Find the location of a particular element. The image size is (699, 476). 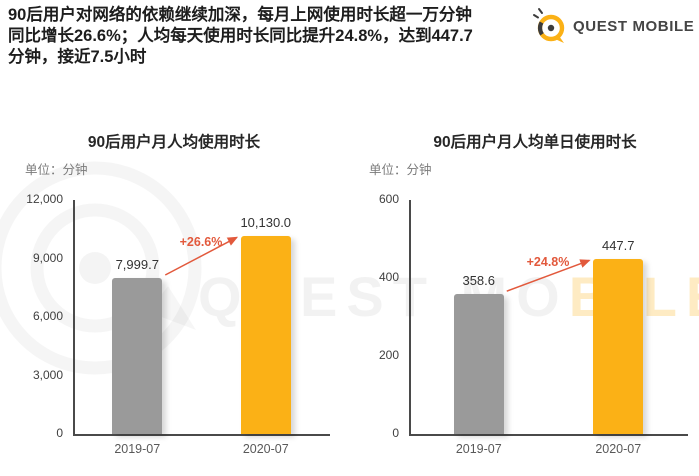

bar-value-label: 358.6 is located at coordinates (479, 281).